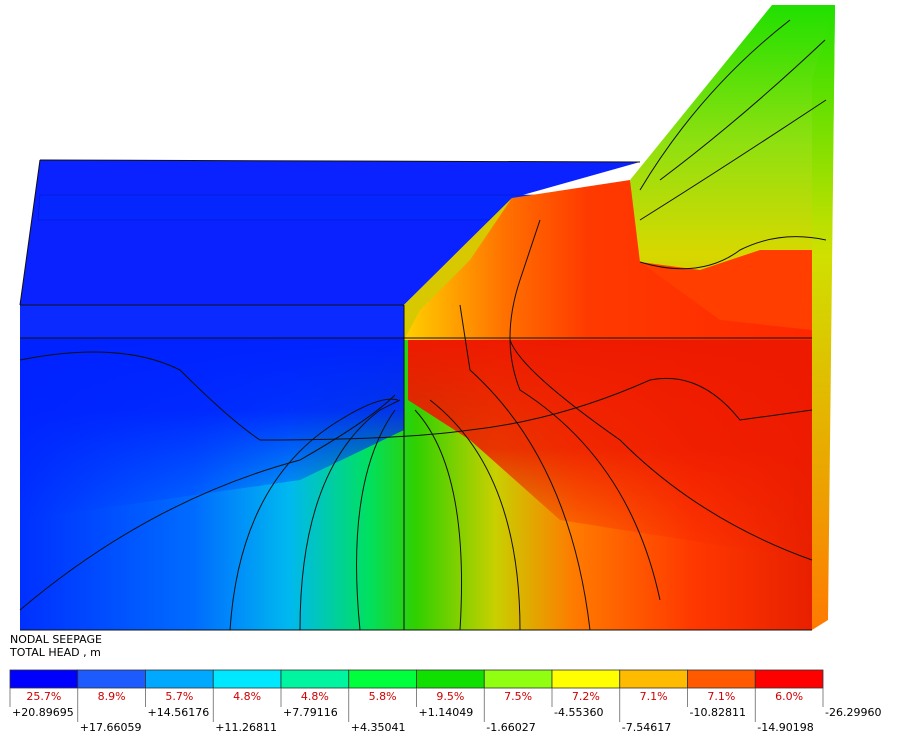  Describe the element at coordinates (378, 727) in the screenshot. I see `legend-boundary: +4.35041` at that location.